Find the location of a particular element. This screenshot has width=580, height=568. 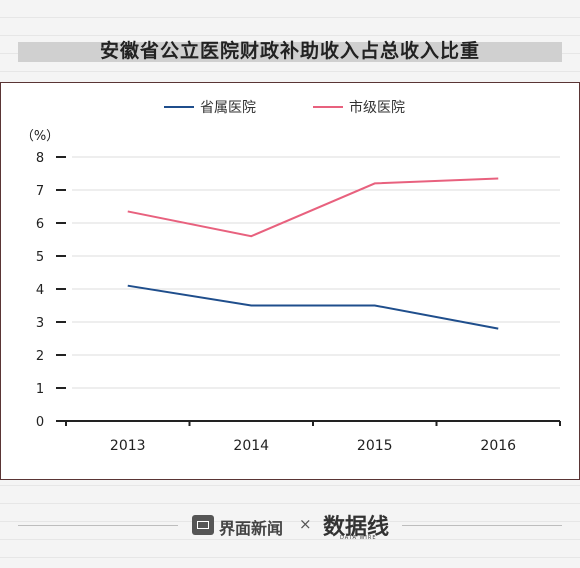

y-axis-unit: （%） is located at coordinates (40, 136).